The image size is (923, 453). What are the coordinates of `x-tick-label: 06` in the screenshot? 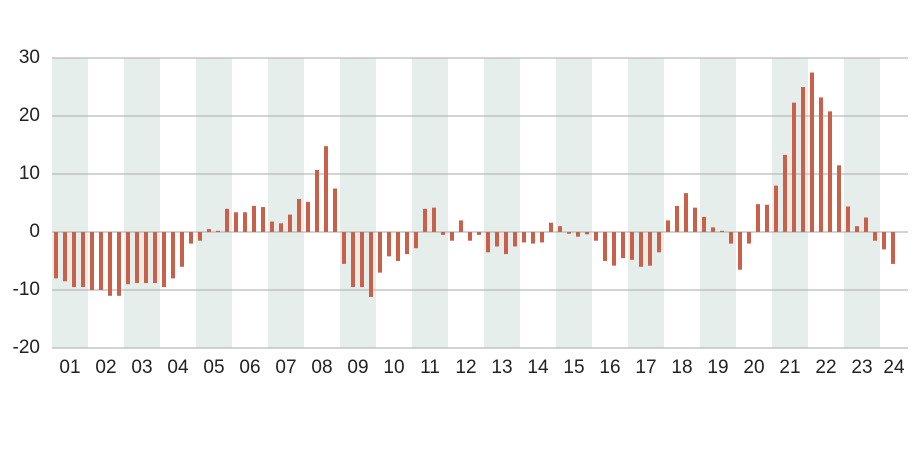 It's located at (249, 367).